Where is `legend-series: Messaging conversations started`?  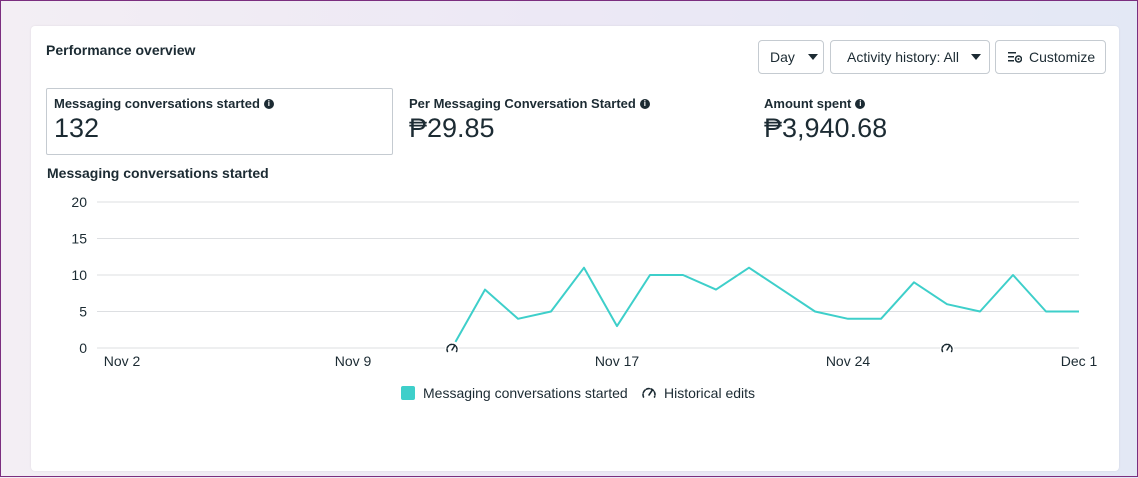 legend-series: Messaging conversations started is located at coordinates (514, 393).